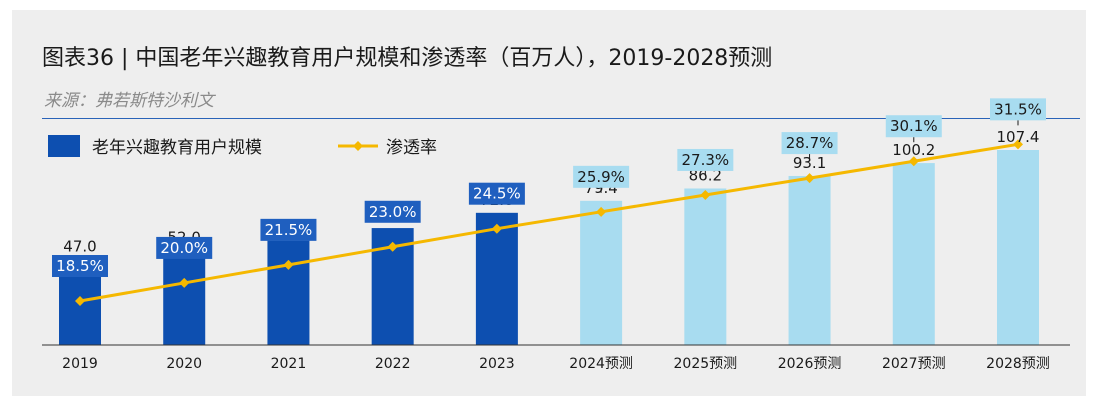  I want to click on rate-value-label: 28.7%, so click(810, 143).